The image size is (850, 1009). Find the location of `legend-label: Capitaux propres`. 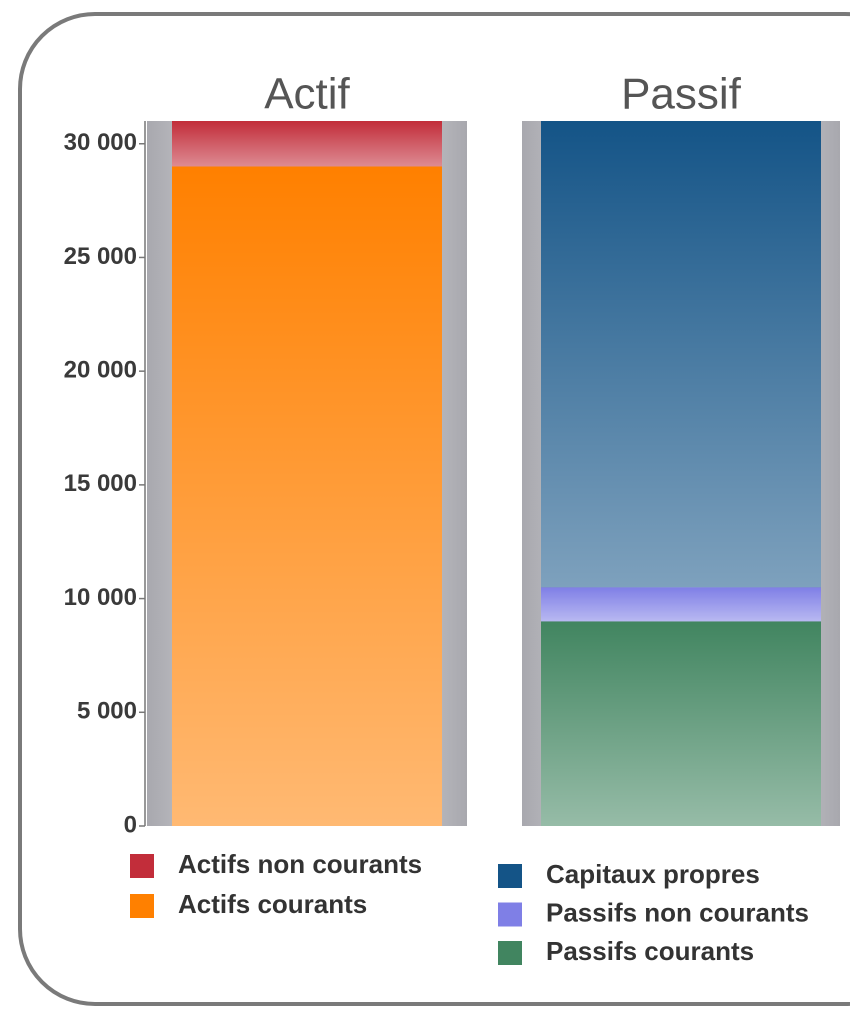

legend-label: Capitaux propres is located at coordinates (653, 874).